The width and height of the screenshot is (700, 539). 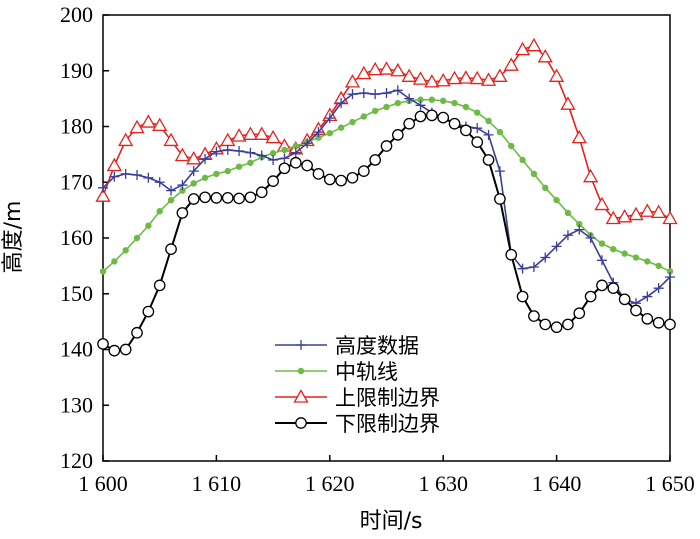 I want to click on x-tick-label: 1 630, so click(x=443, y=483).